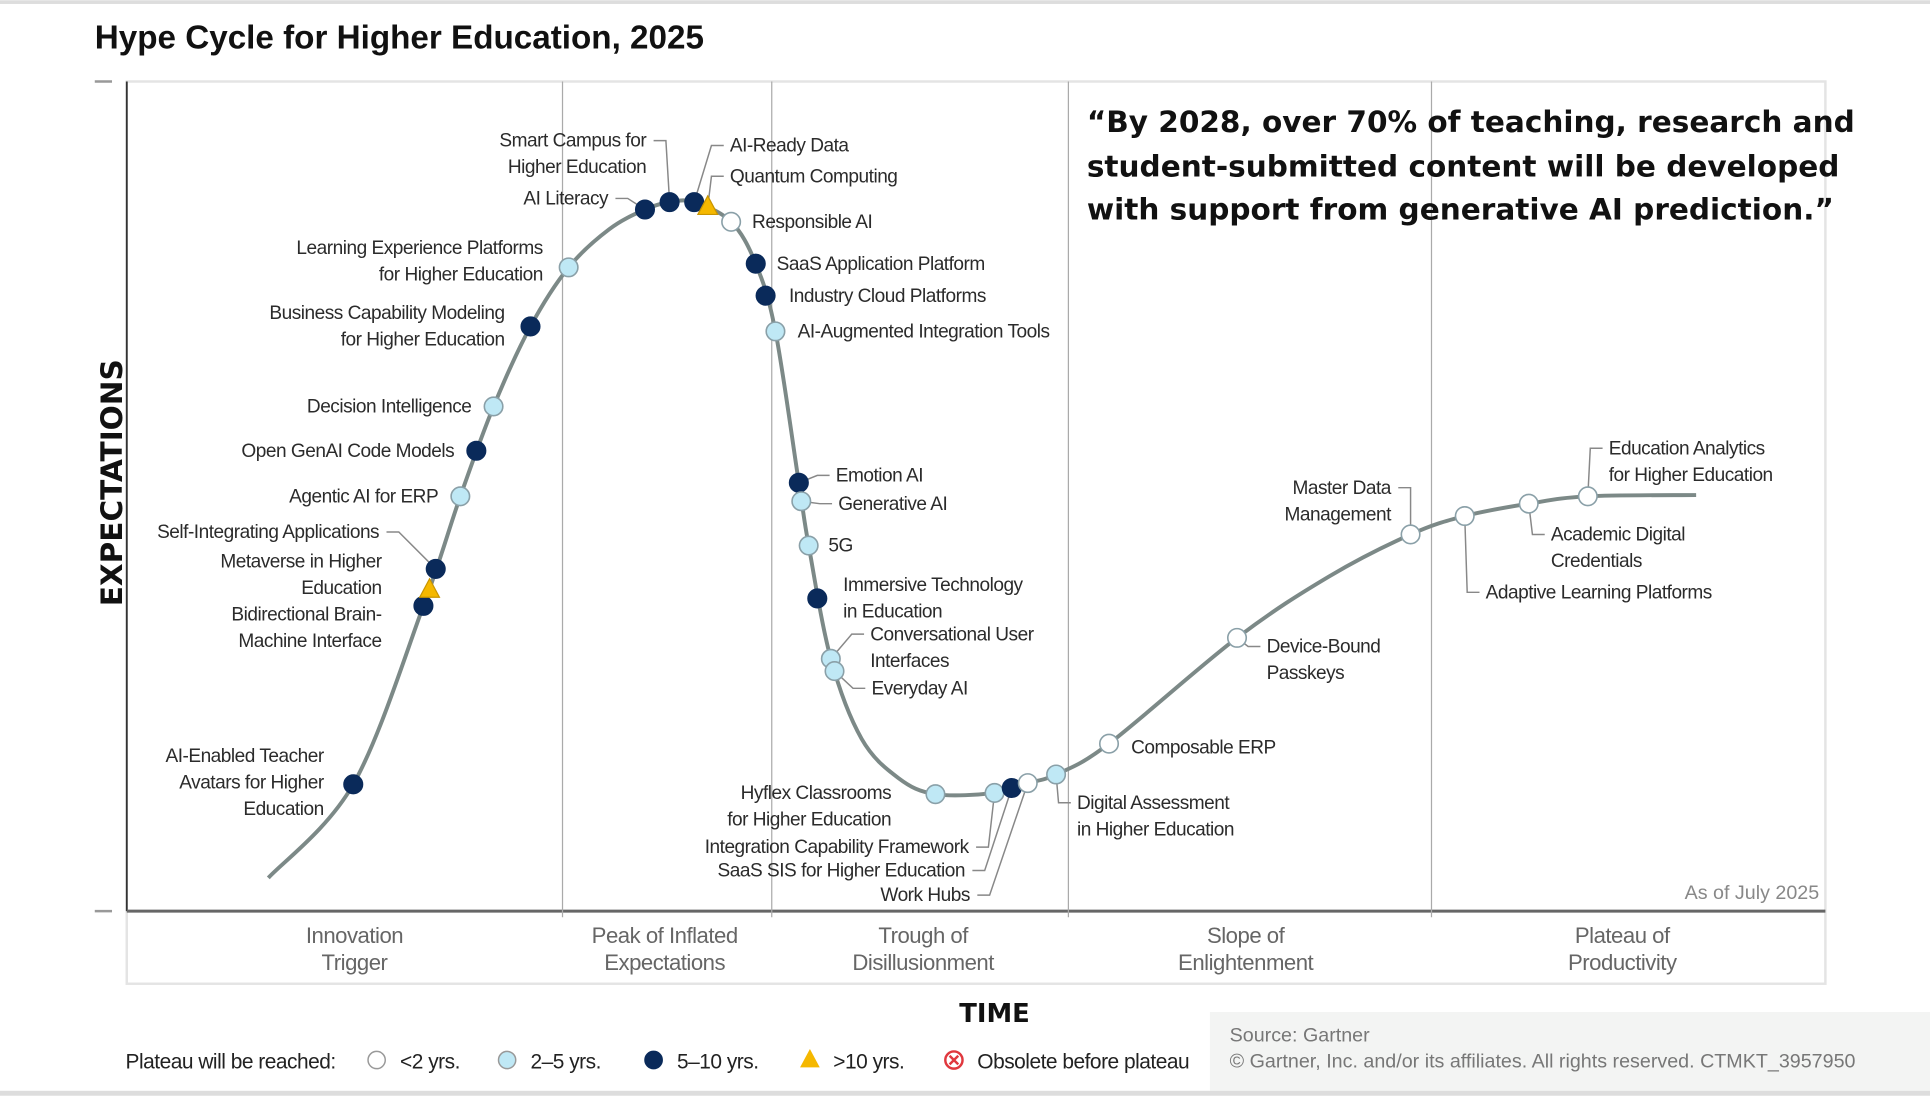 Image resolution: width=1930 pixels, height=1096 pixels. What do you see at coordinates (965, 1093) in the screenshot?
I see `bottom-border` at bounding box center [965, 1093].